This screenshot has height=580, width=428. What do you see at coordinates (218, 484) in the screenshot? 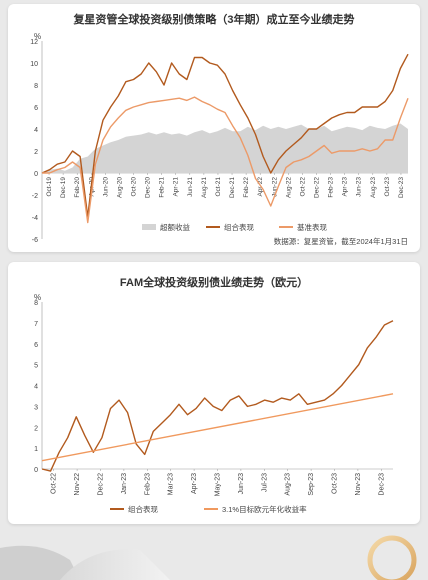
I see `x-tick-label: May-23` at bounding box center [218, 484].